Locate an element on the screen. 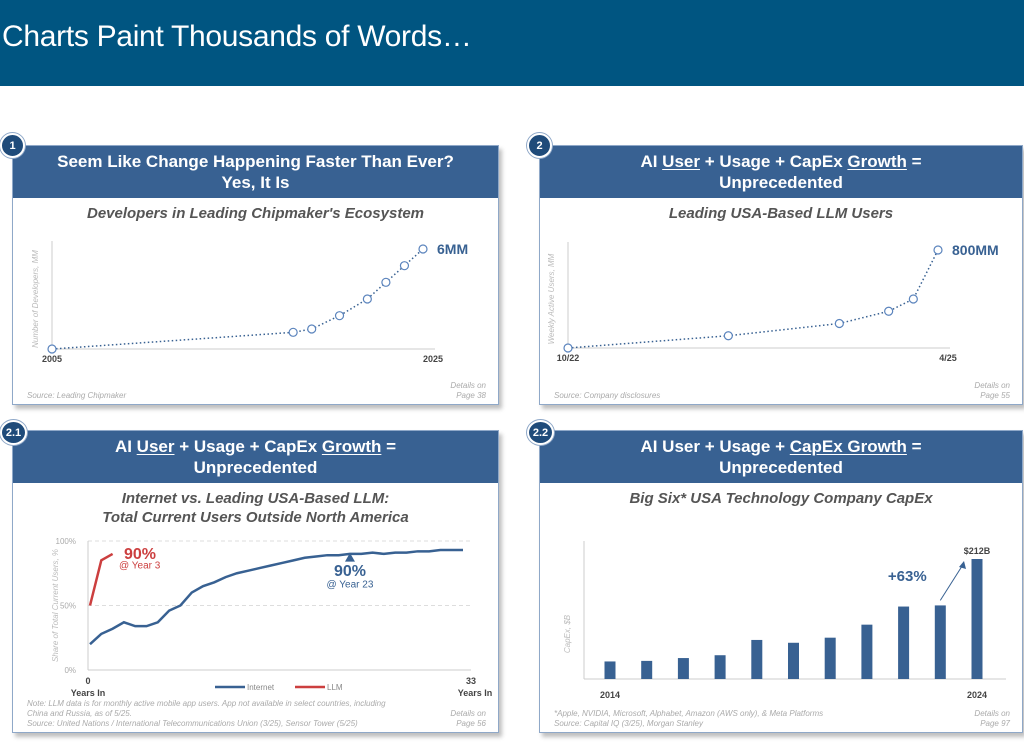 The width and height of the screenshot is (1024, 750). details-link: Details on Page 38 is located at coordinates (468, 391).